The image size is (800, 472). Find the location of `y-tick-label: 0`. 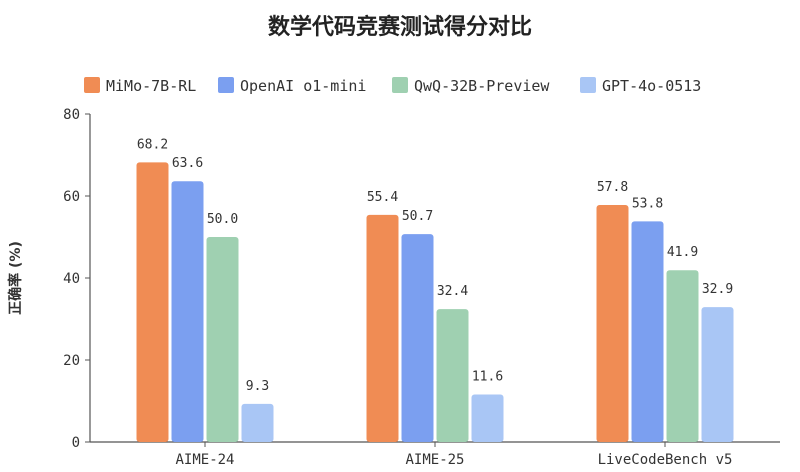

y-tick-label: 0 is located at coordinates (76, 443).